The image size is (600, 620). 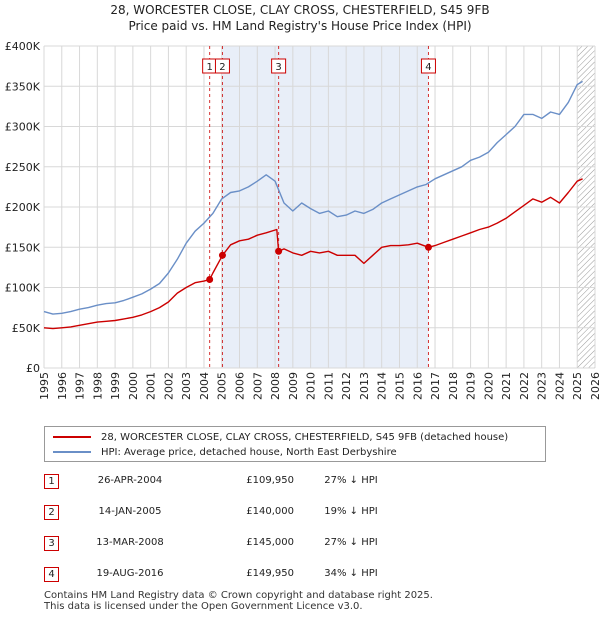 I want to click on sale-marker-label: 1, so click(x=209, y=67).